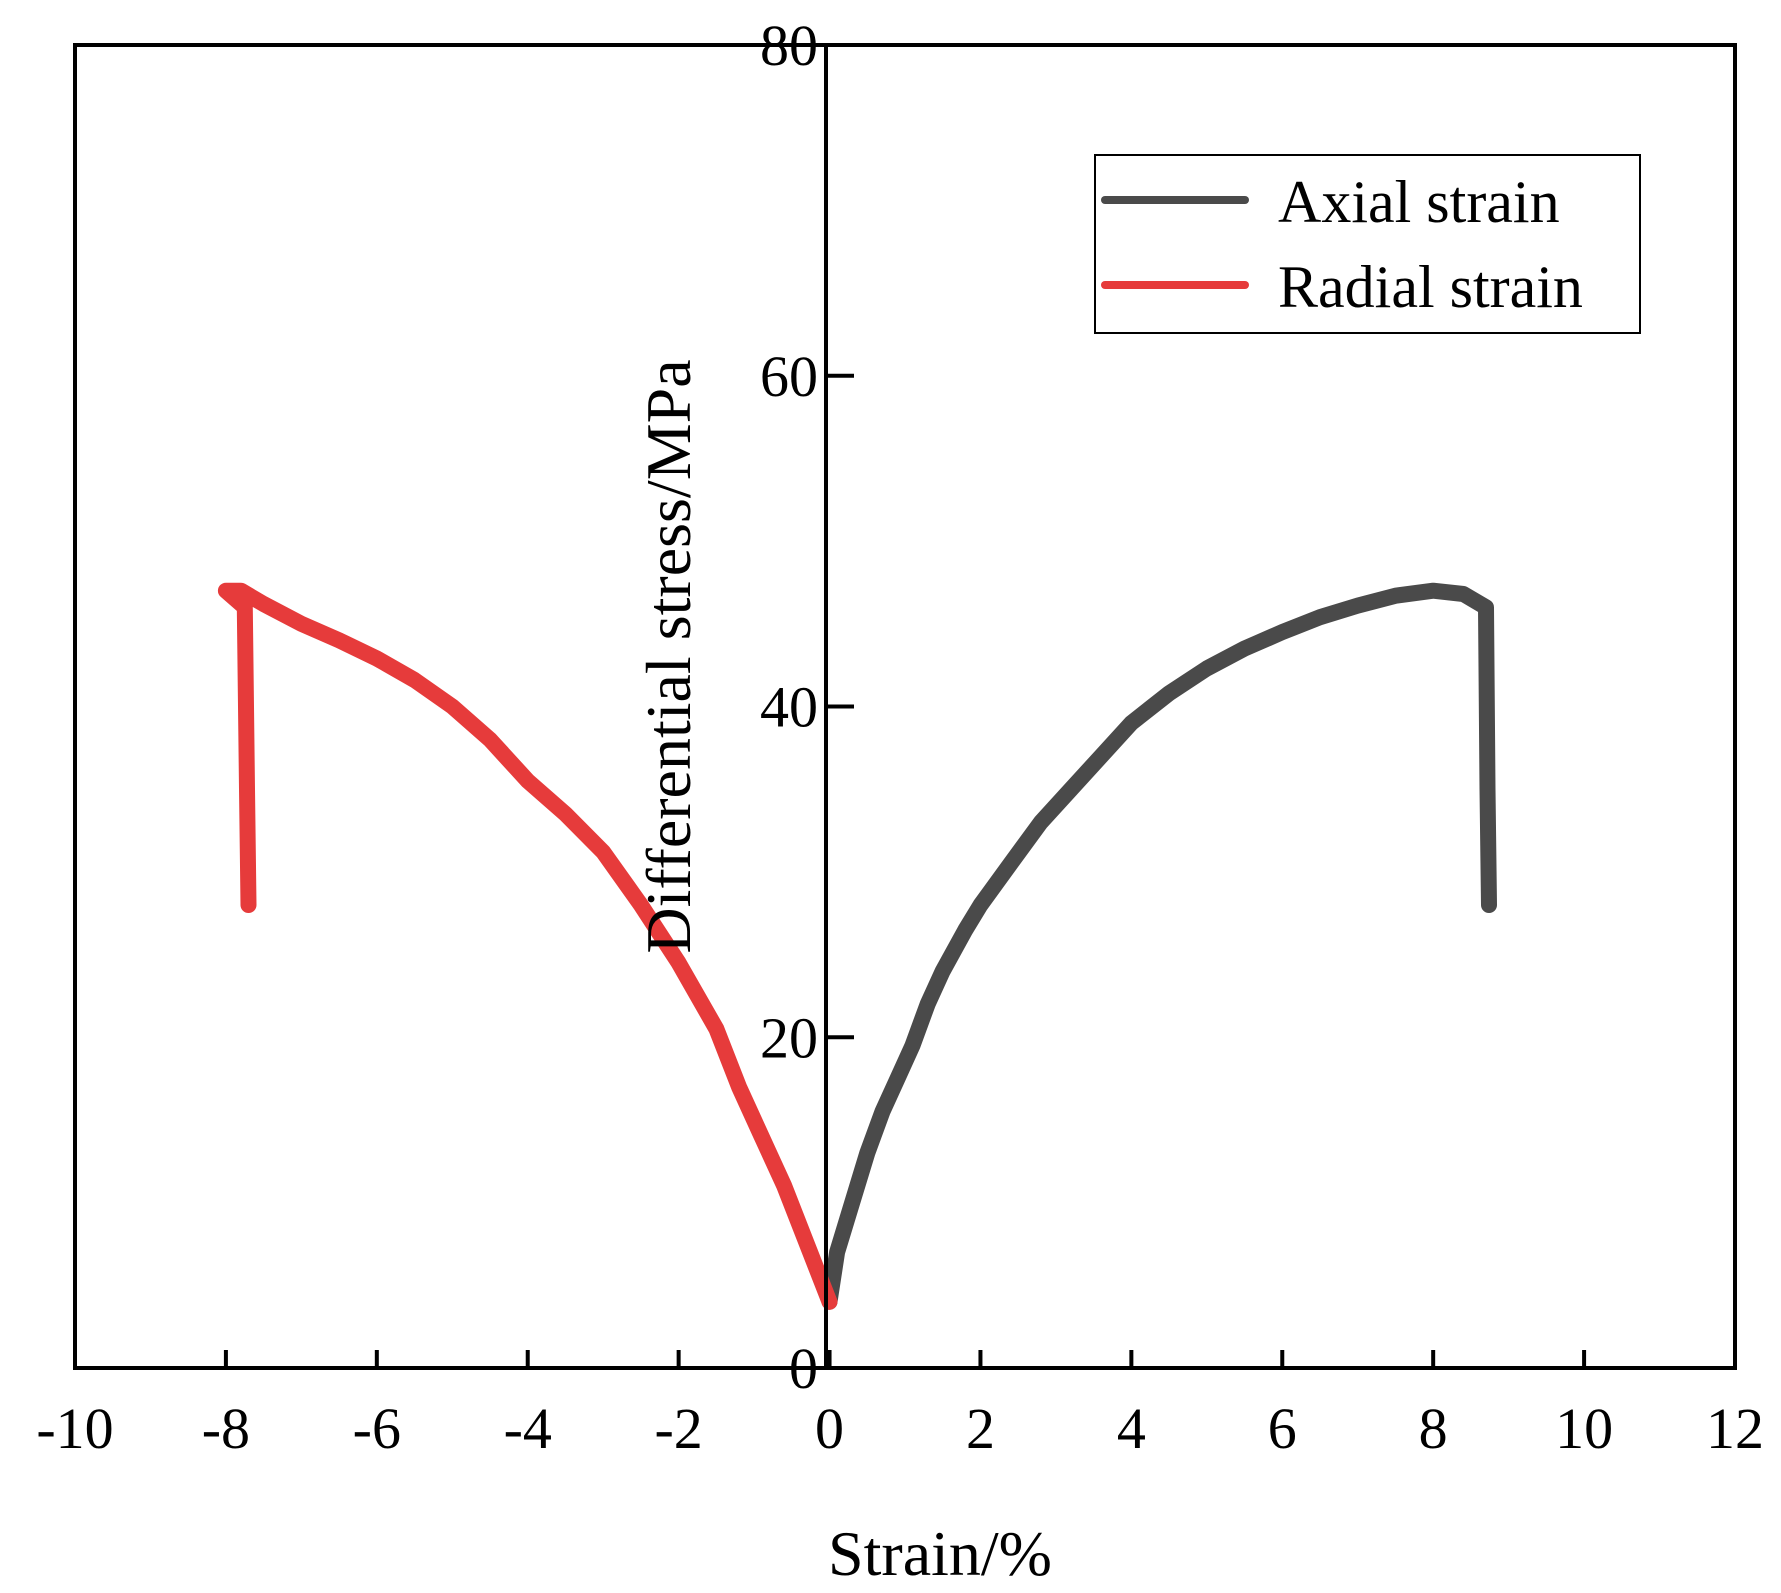 The width and height of the screenshot is (1781, 1593). What do you see at coordinates (1735, 1428) in the screenshot?
I see `x-tick-label: 12` at bounding box center [1735, 1428].